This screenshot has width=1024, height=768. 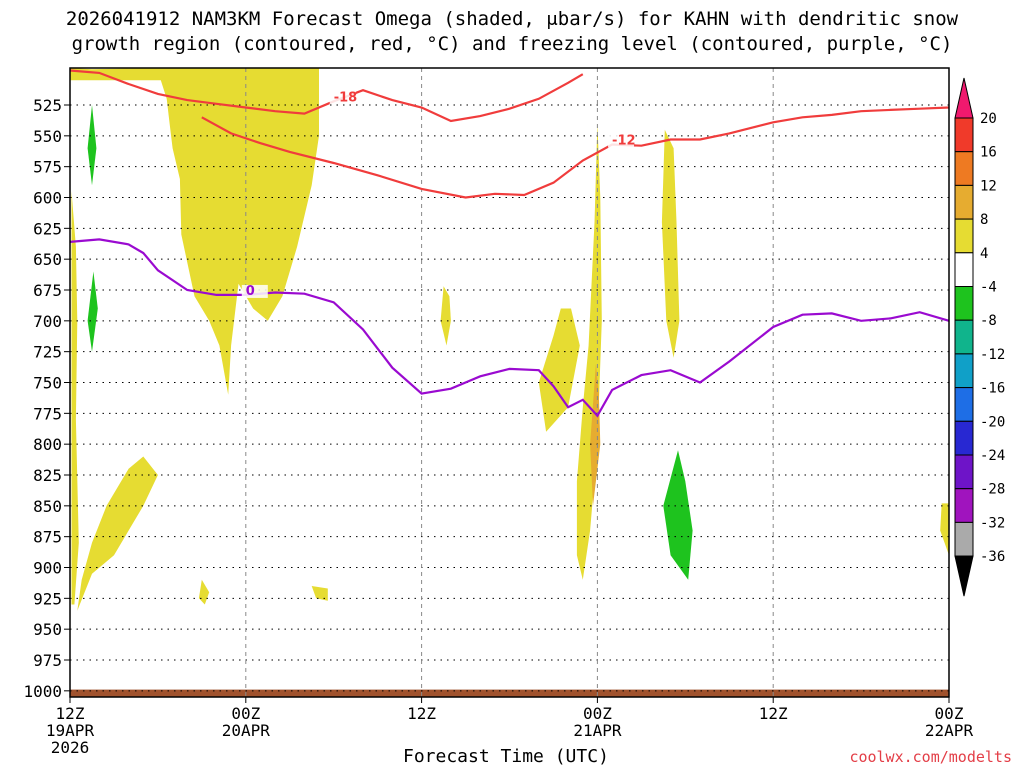 What do you see at coordinates (70, 730) in the screenshot?
I see `x-tick-label: 19APR` at bounding box center [70, 730].